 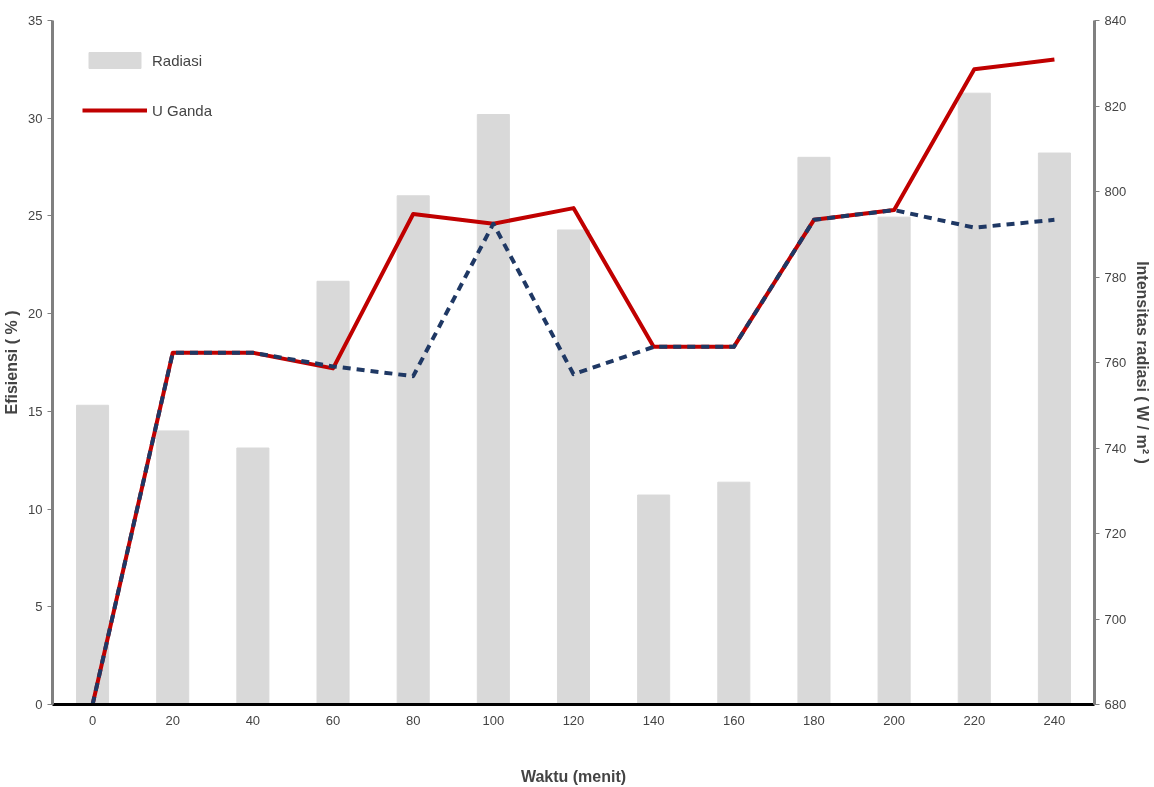 I want to click on y-tick-label: 15, so click(x=35, y=411).